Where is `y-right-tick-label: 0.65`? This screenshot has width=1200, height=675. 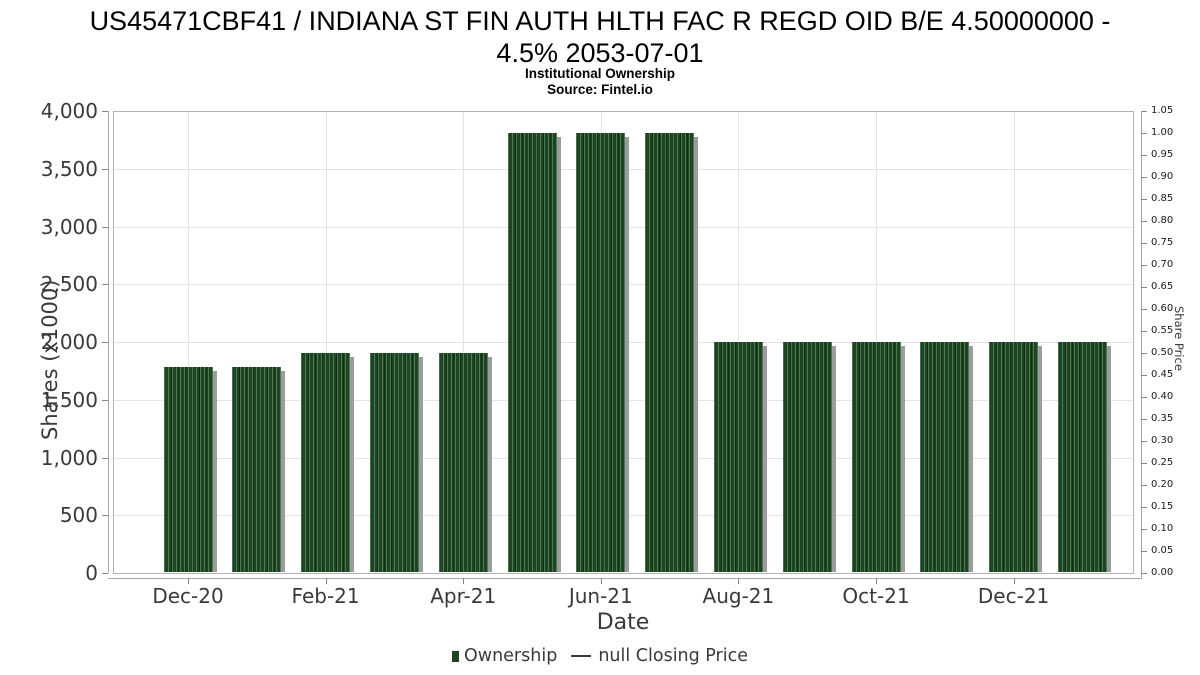
y-right-tick-label: 0.65 is located at coordinates (1162, 286).